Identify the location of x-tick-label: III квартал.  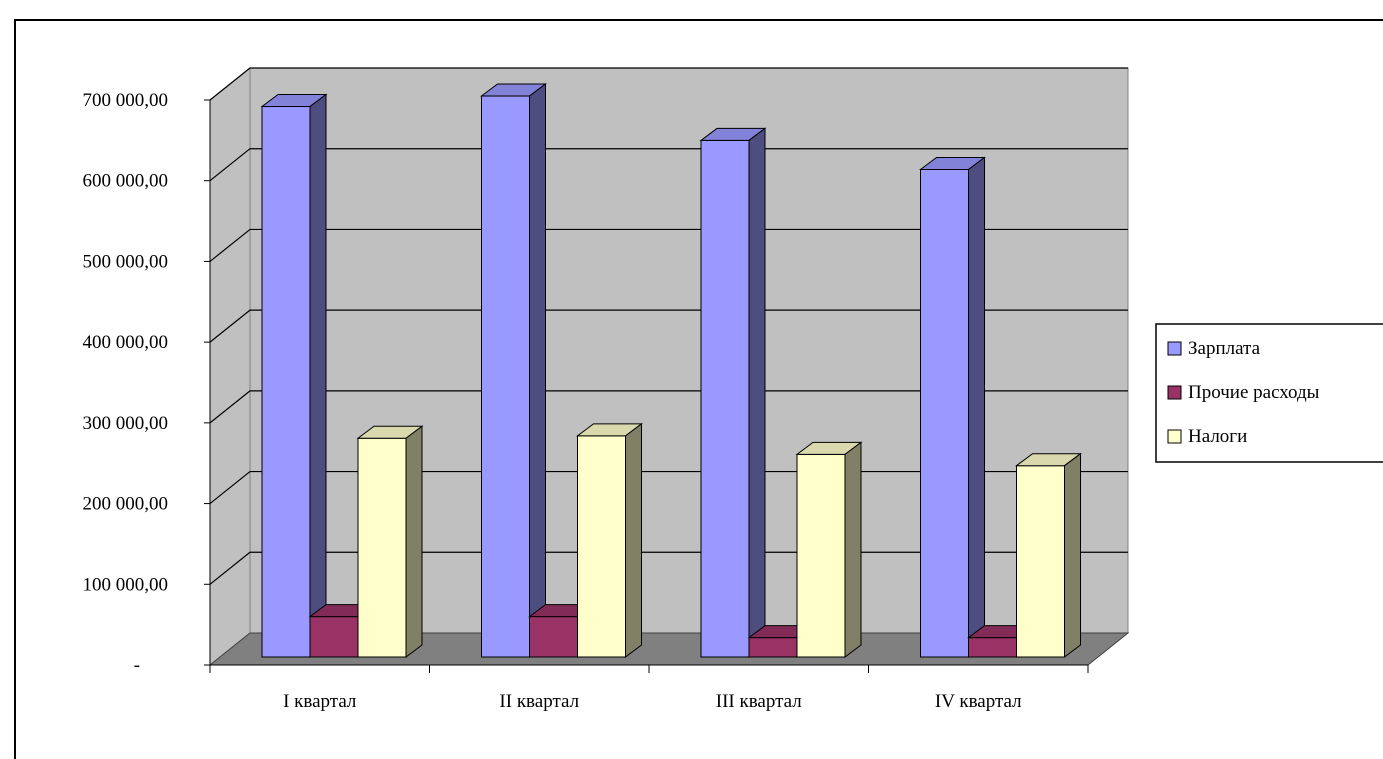
(759, 701).